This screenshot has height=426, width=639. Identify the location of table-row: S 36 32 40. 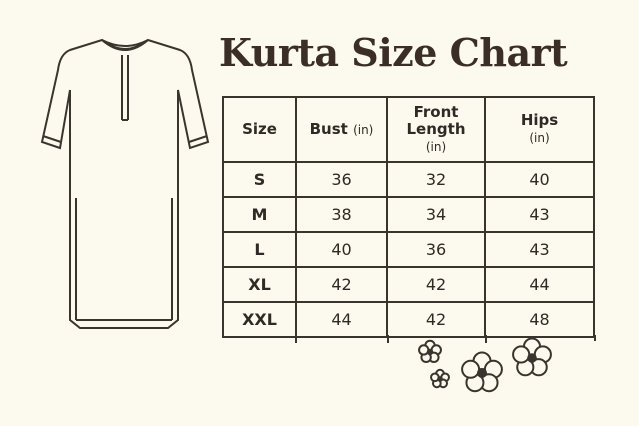
(408, 179).